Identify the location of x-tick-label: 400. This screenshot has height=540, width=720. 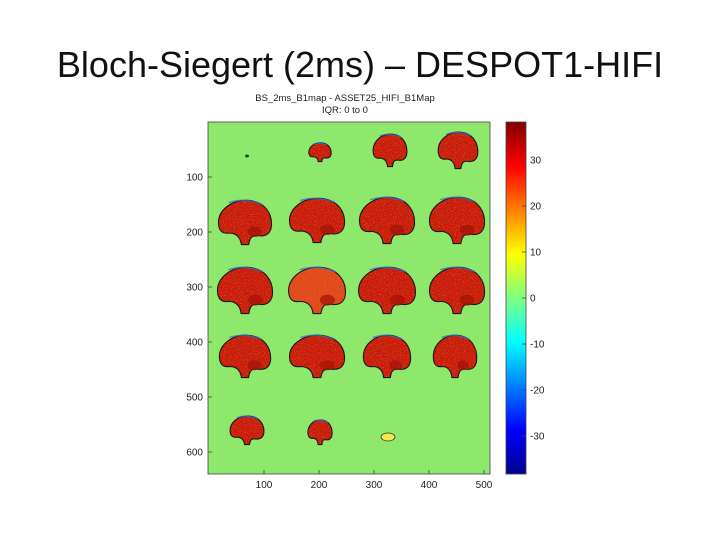
(429, 485).